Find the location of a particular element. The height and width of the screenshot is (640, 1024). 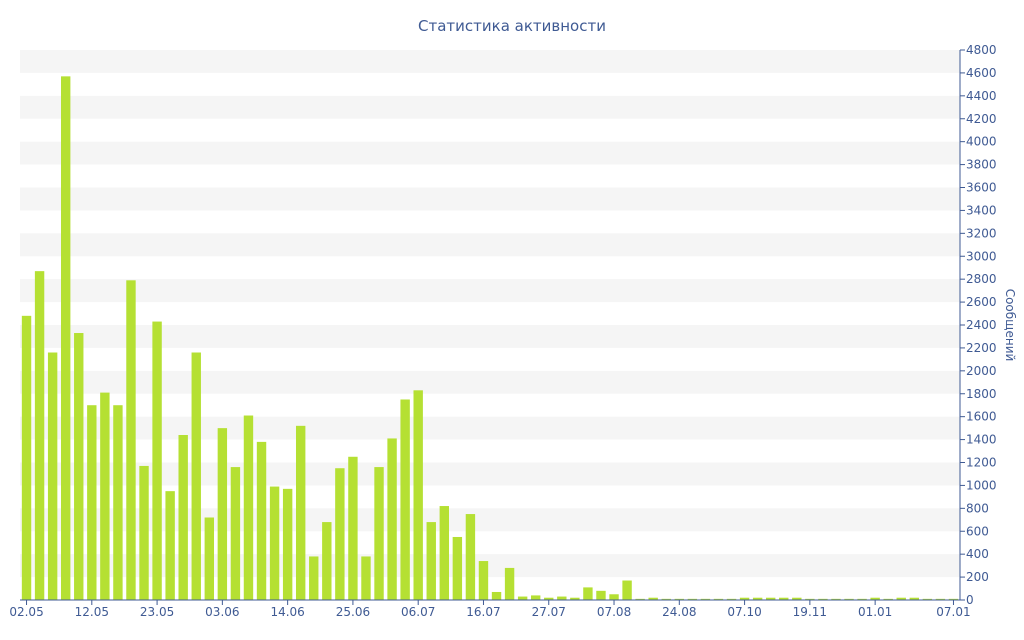

y-tick-label: 3200 is located at coordinates (981, 233).